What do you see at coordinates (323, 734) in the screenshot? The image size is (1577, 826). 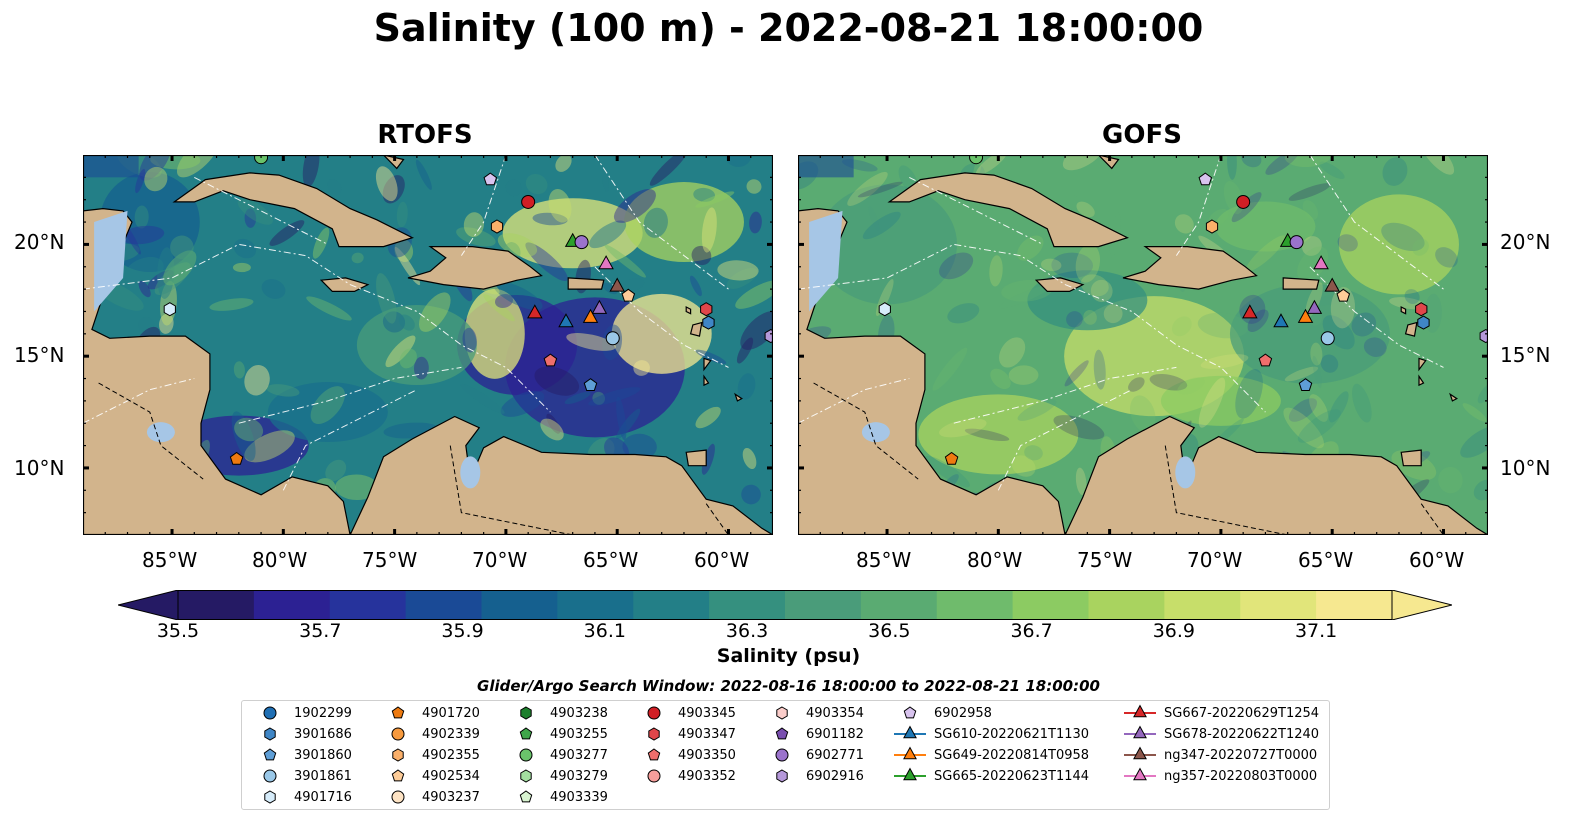 I see `legend-label: 3901686` at bounding box center [323, 734].